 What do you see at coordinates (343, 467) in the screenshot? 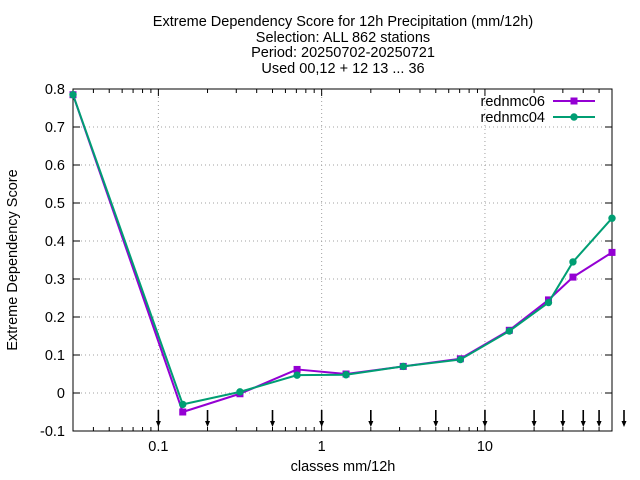
I see `x-axis-label: classes mm/12h` at bounding box center [343, 467].